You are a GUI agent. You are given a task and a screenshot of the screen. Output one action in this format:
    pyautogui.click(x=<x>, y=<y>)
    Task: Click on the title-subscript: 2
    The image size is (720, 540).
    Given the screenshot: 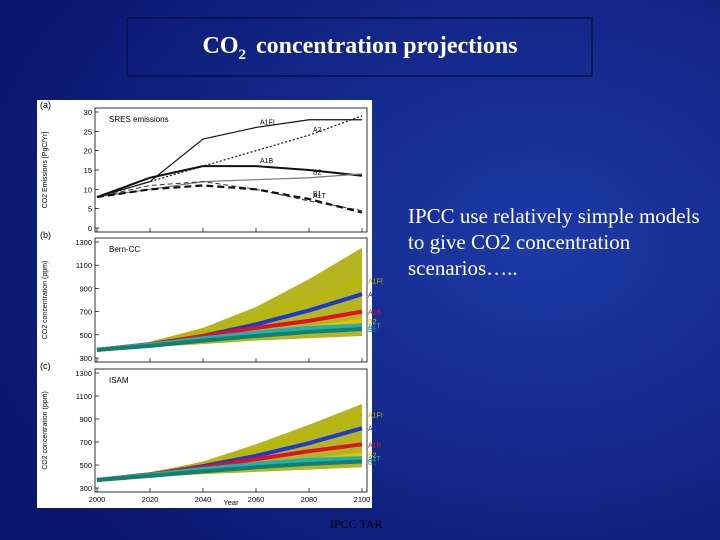 What is the action you would take?
    pyautogui.click(x=242, y=55)
    